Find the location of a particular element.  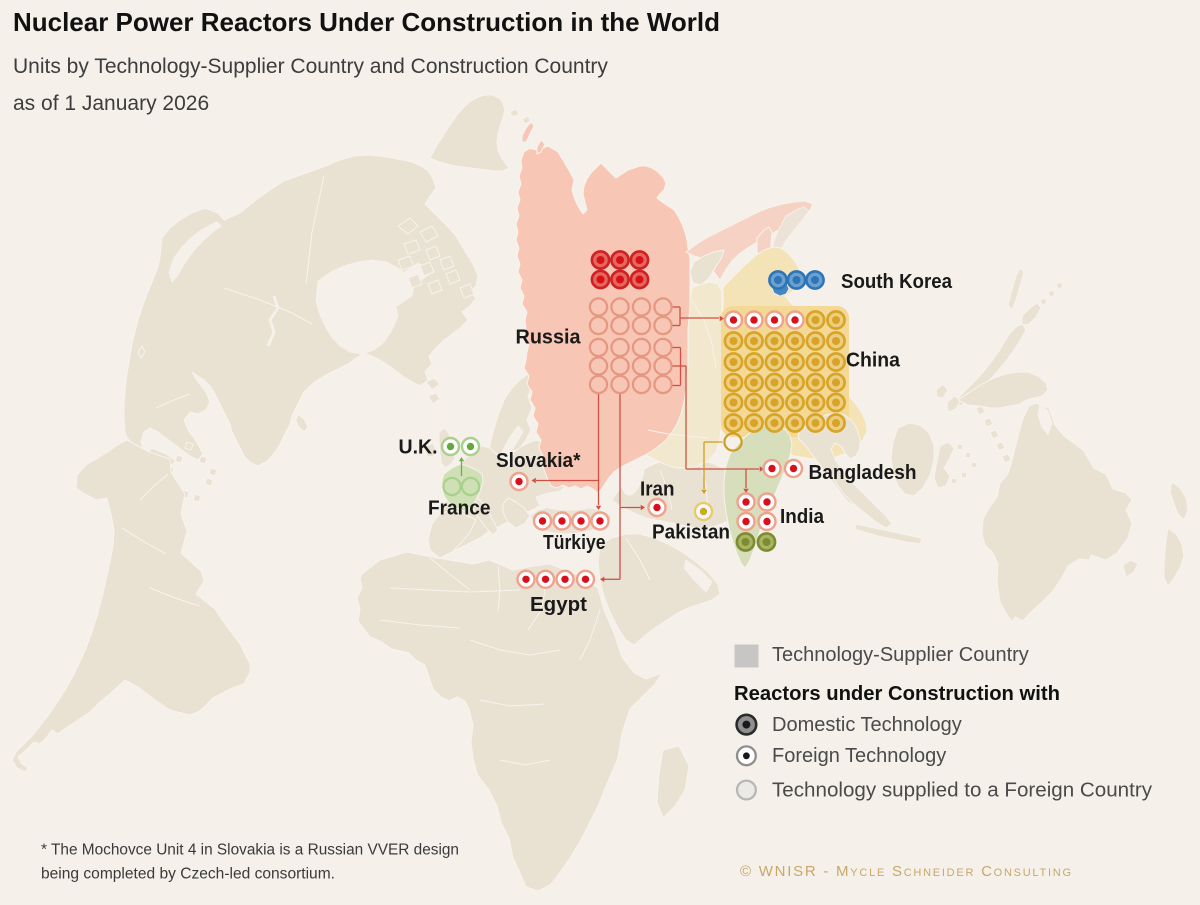

svg-text: France is located at coordinates (459, 509).